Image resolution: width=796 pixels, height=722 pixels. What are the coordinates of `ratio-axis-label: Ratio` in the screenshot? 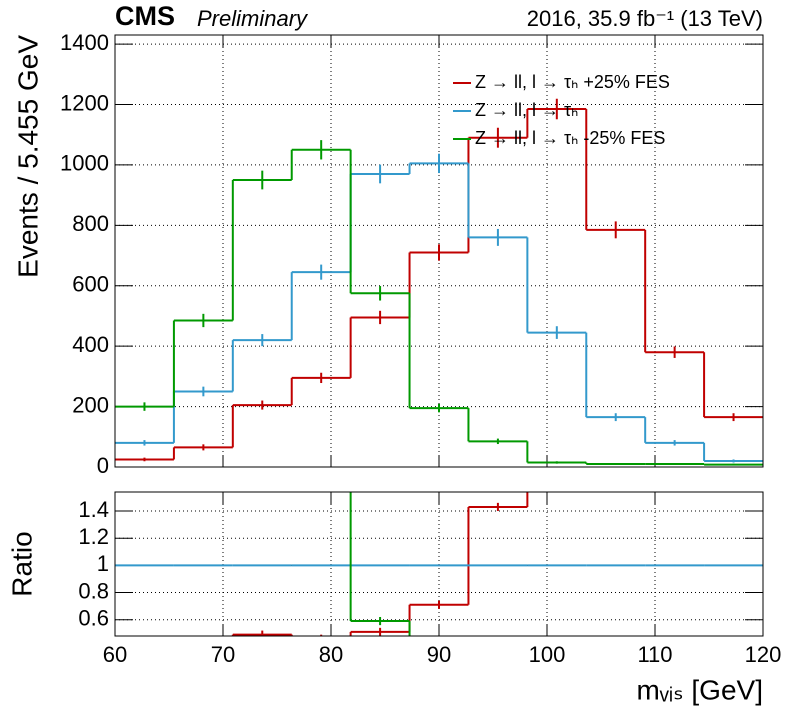 It's located at (21, 563).